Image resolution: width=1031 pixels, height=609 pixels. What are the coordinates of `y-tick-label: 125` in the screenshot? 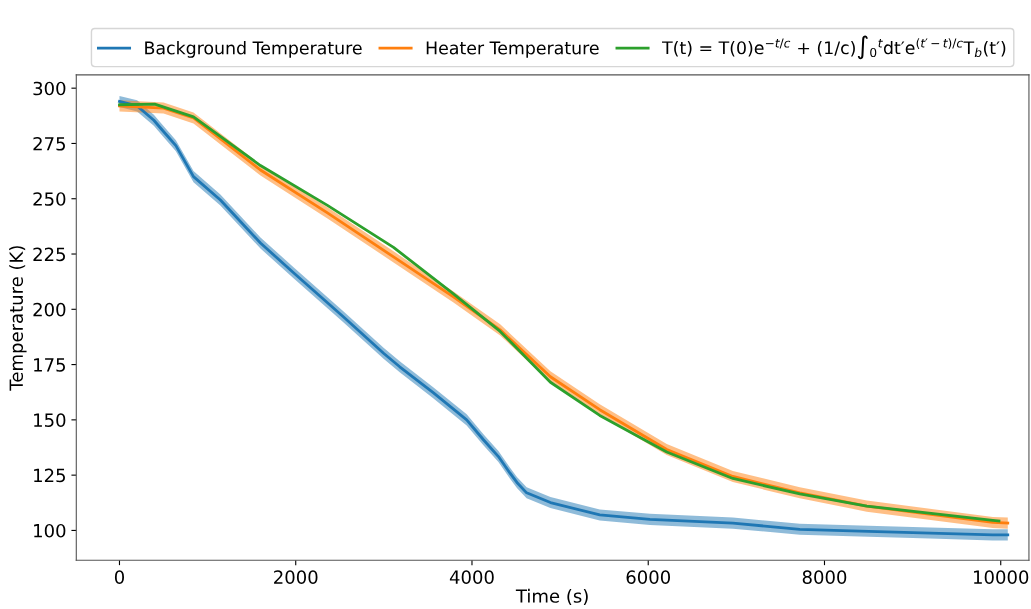 It's located at (49, 475).